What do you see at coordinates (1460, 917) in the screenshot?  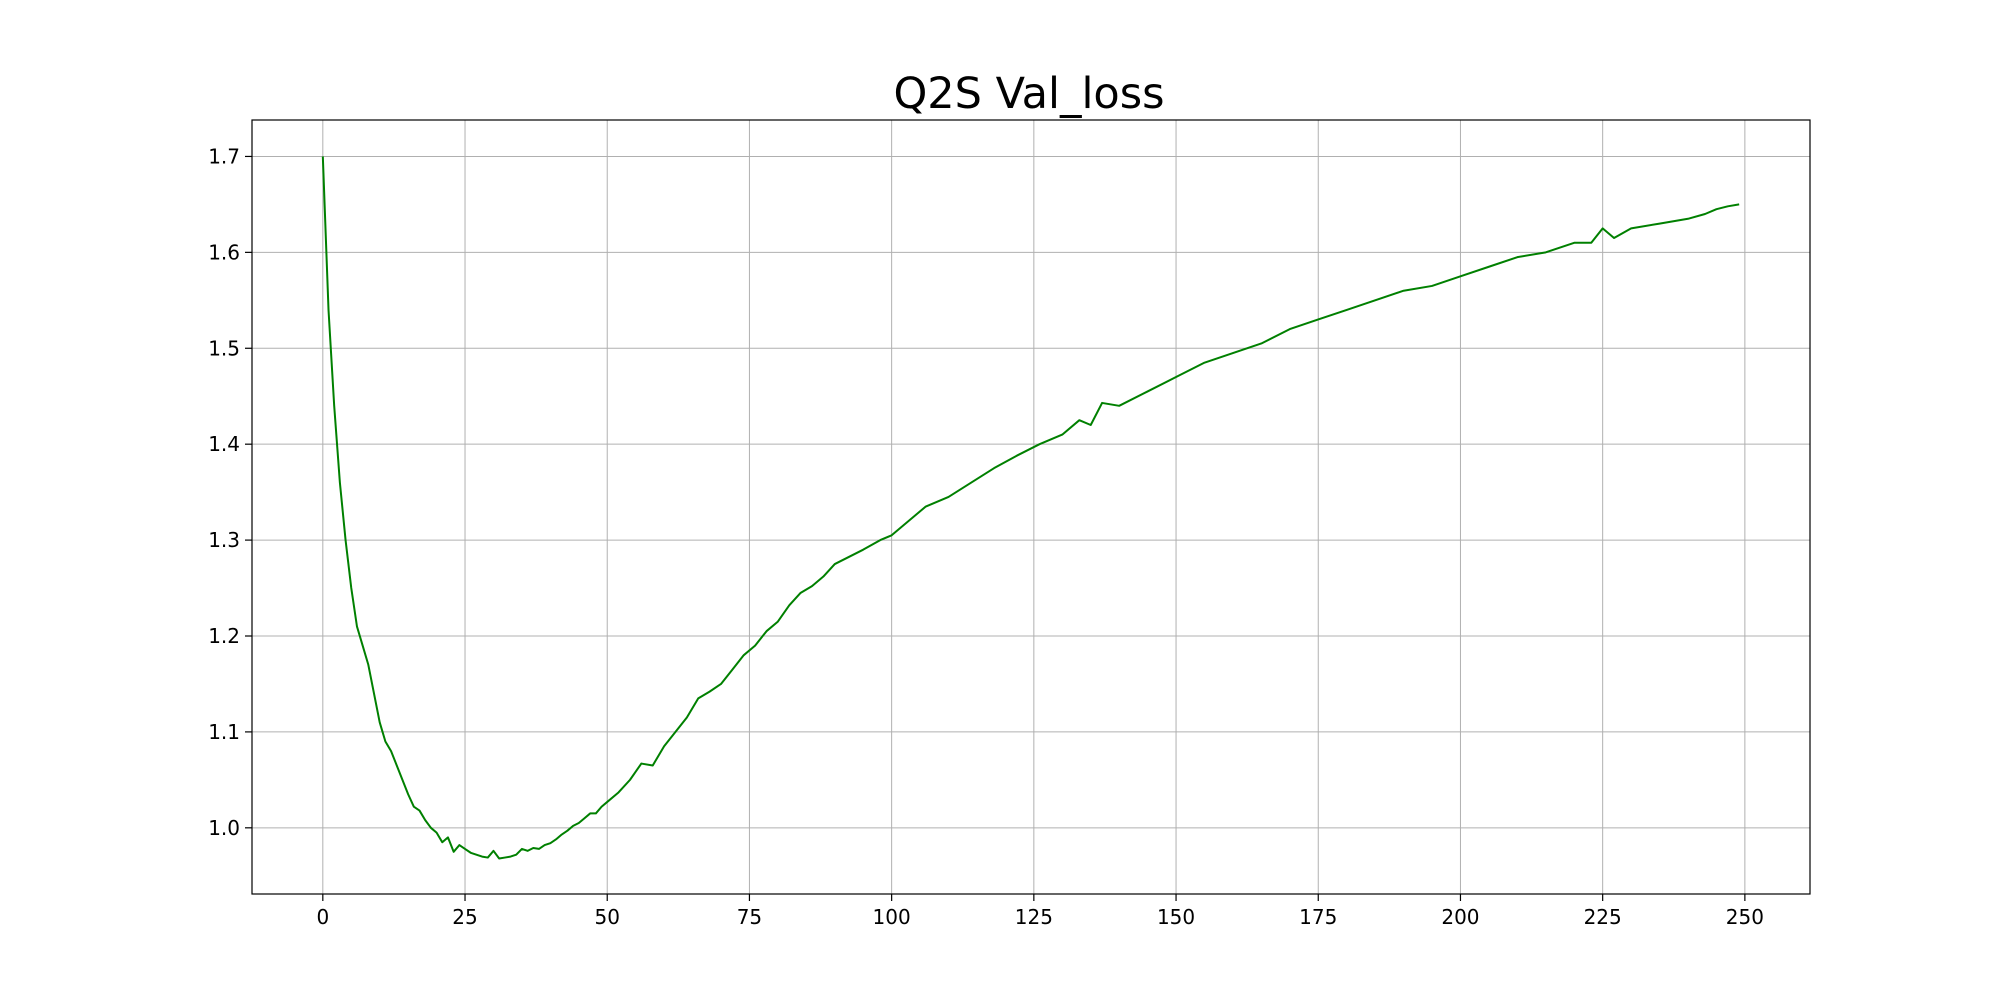 I see `x-tick-label: 200` at bounding box center [1460, 917].